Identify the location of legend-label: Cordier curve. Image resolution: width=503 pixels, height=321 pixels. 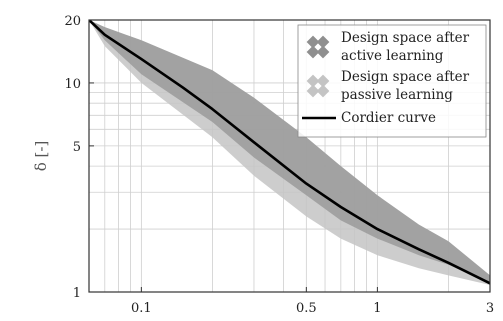
(388, 118).